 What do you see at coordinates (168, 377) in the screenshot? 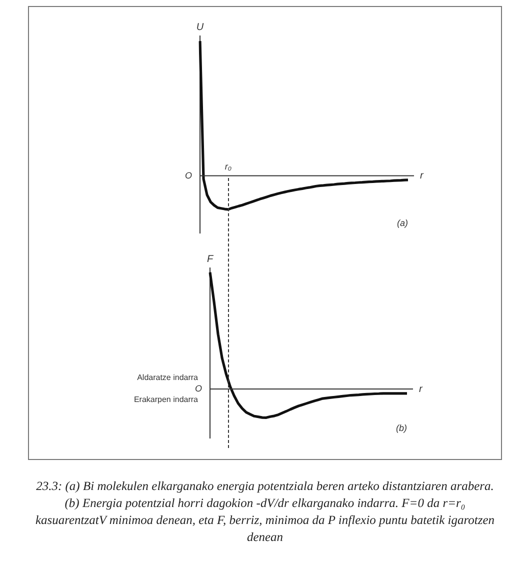
I see `text: Aldaratze indarra` at bounding box center [168, 377].